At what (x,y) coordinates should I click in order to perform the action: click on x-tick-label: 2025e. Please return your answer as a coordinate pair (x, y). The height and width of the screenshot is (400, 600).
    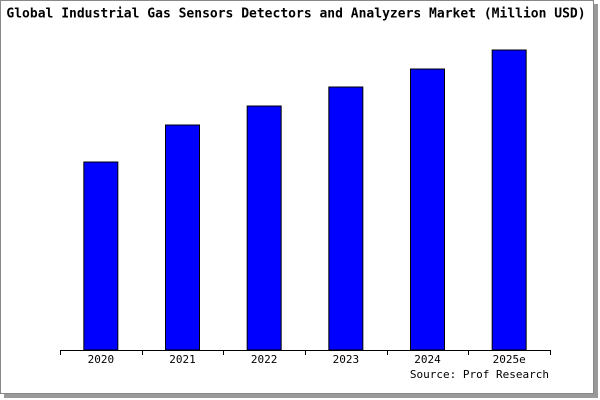
    Looking at the image, I should click on (509, 359).